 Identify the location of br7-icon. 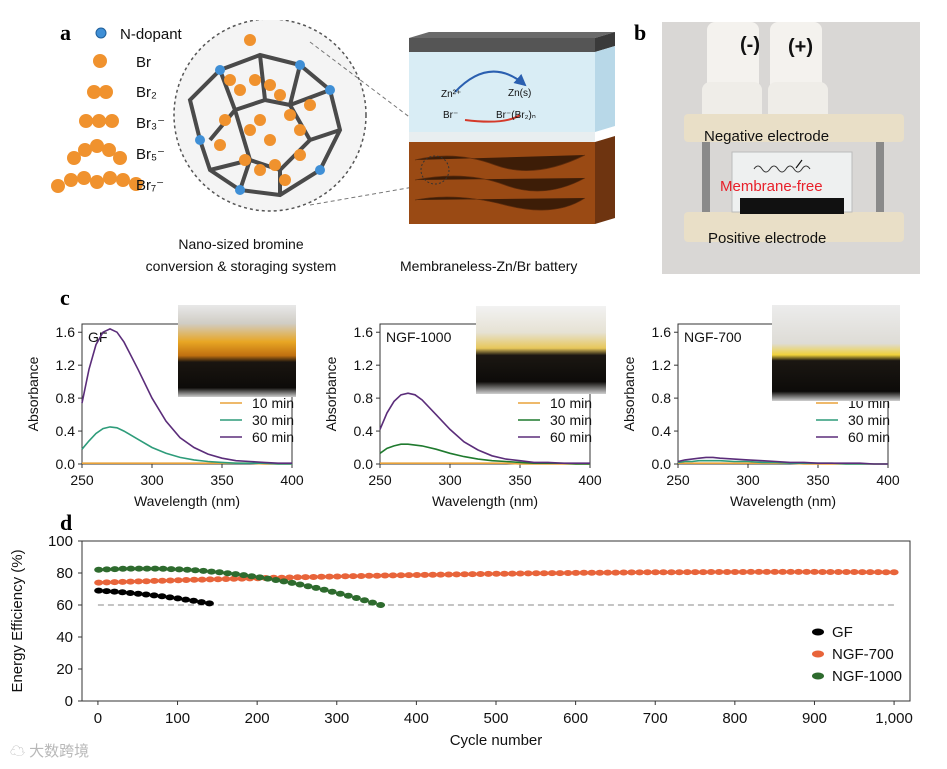
(97, 182).